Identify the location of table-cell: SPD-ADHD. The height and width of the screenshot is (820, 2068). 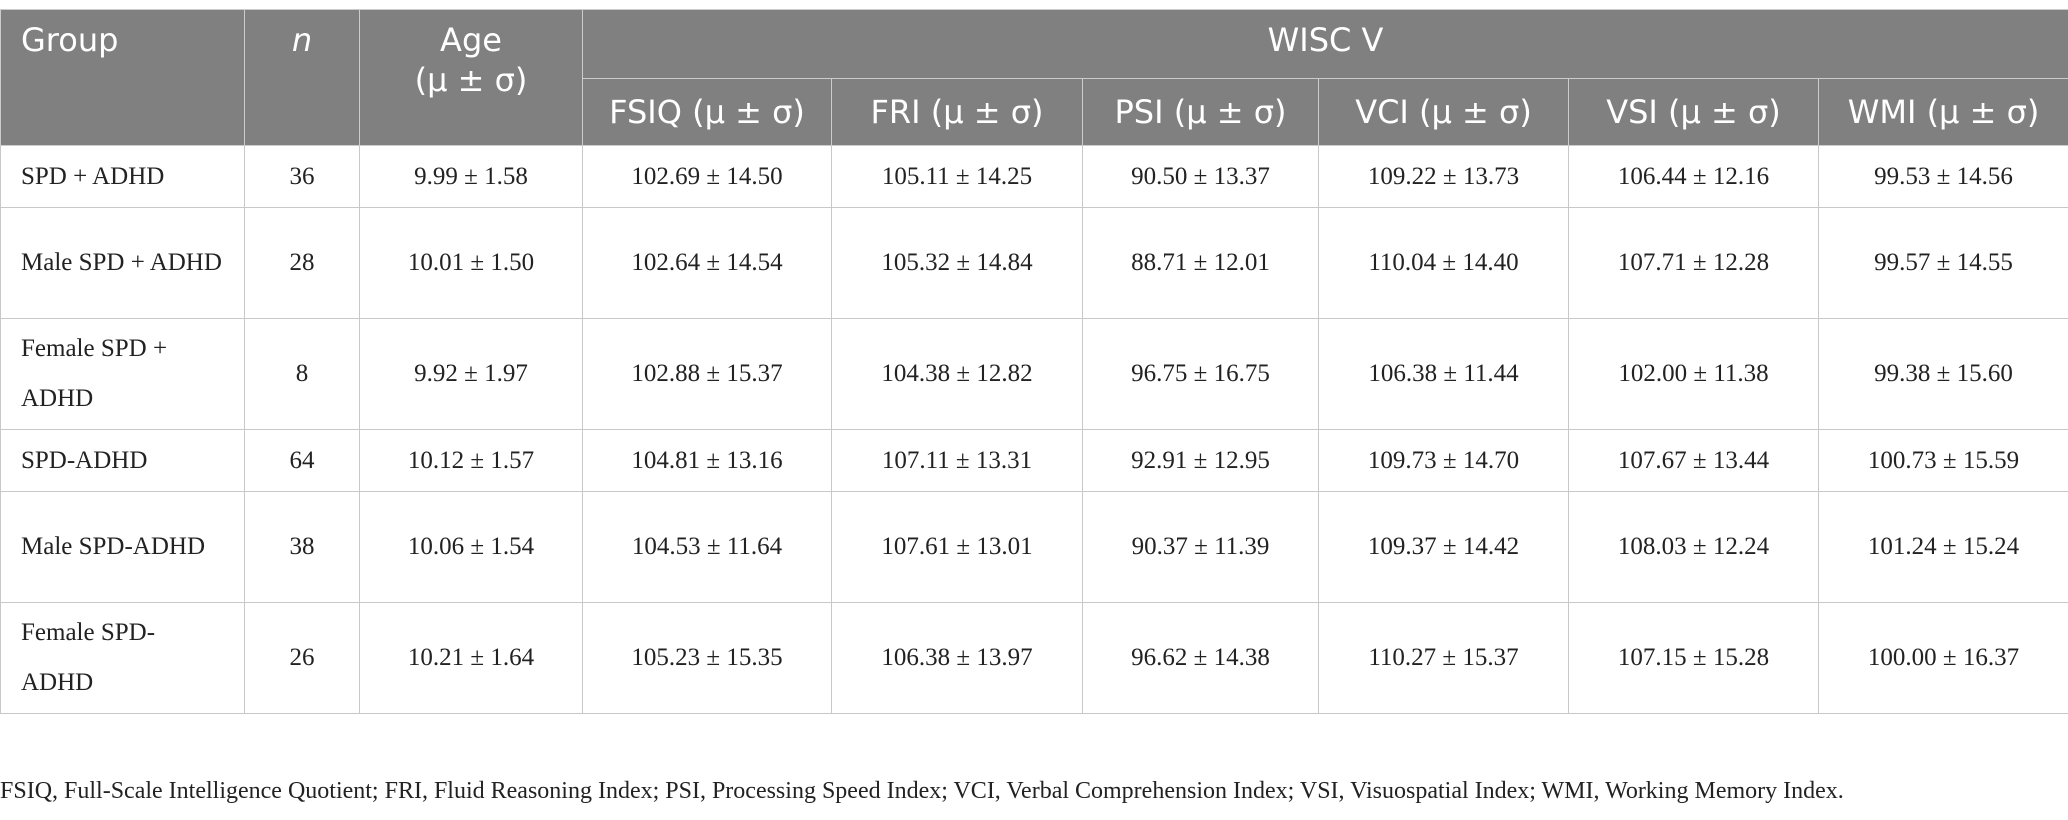
(122, 460).